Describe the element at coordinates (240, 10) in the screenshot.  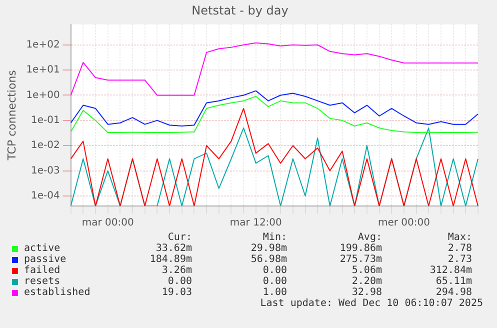
I see `chart-title: Netstat - by day` at that location.